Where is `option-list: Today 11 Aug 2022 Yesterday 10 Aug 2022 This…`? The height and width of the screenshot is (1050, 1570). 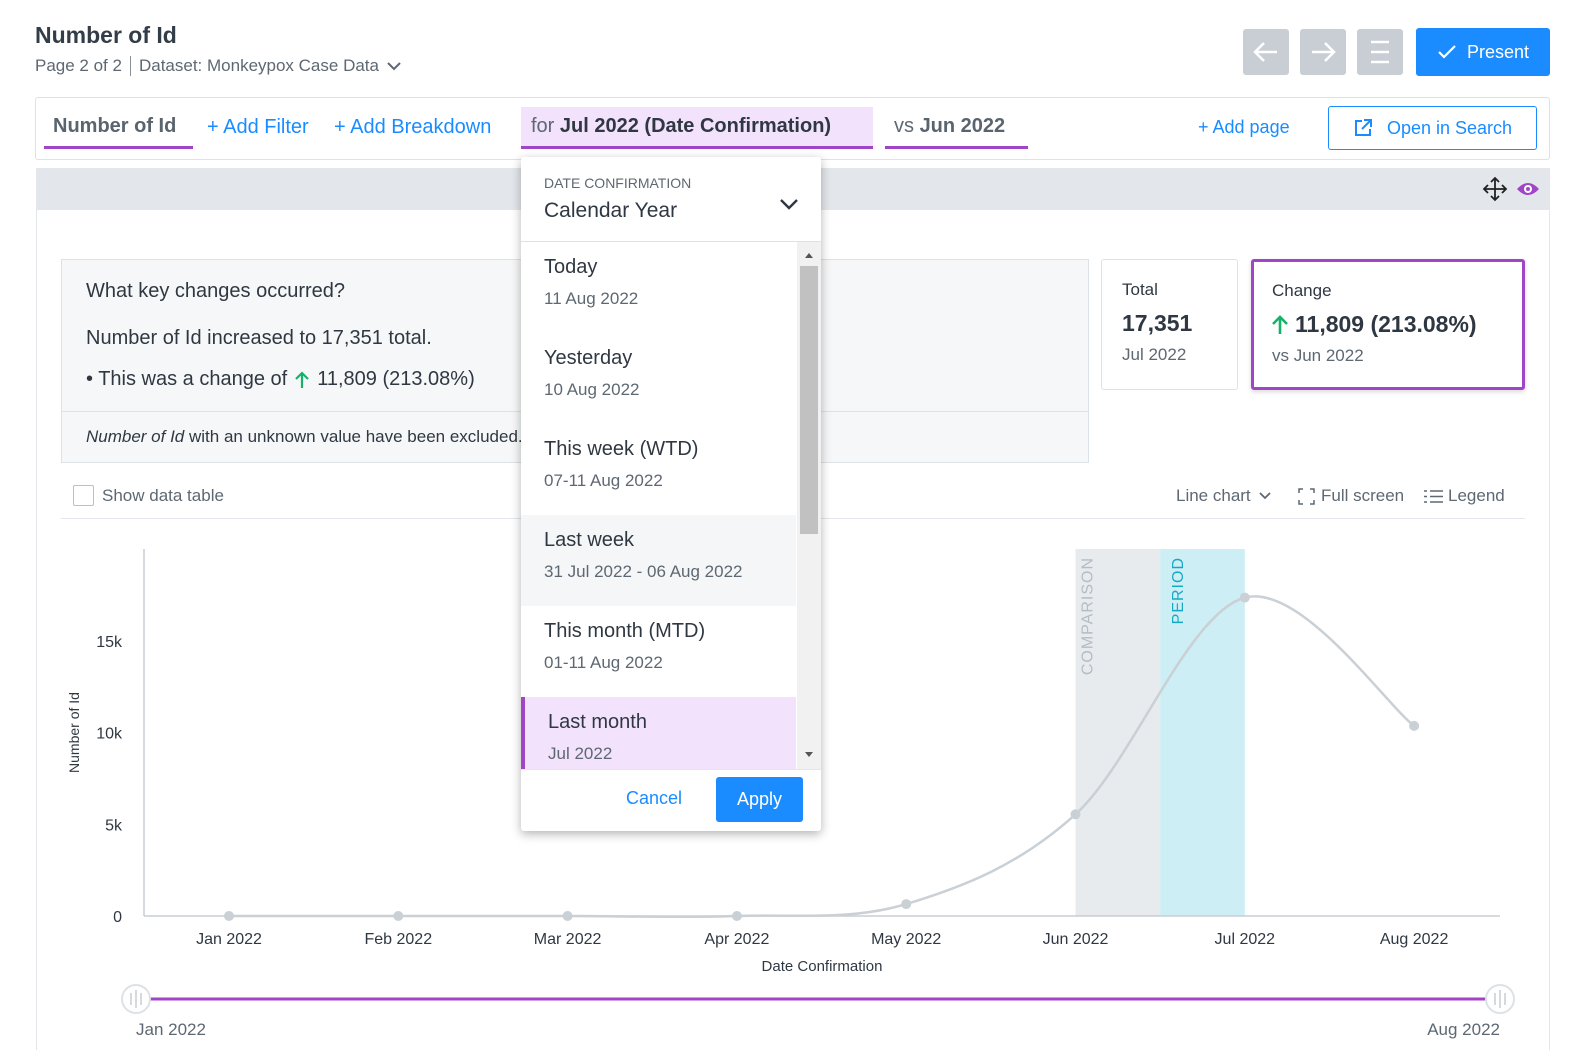
option-list: Today 11 Aug 2022 Yesterday 10 Aug 2022 This… is located at coordinates (671, 505).